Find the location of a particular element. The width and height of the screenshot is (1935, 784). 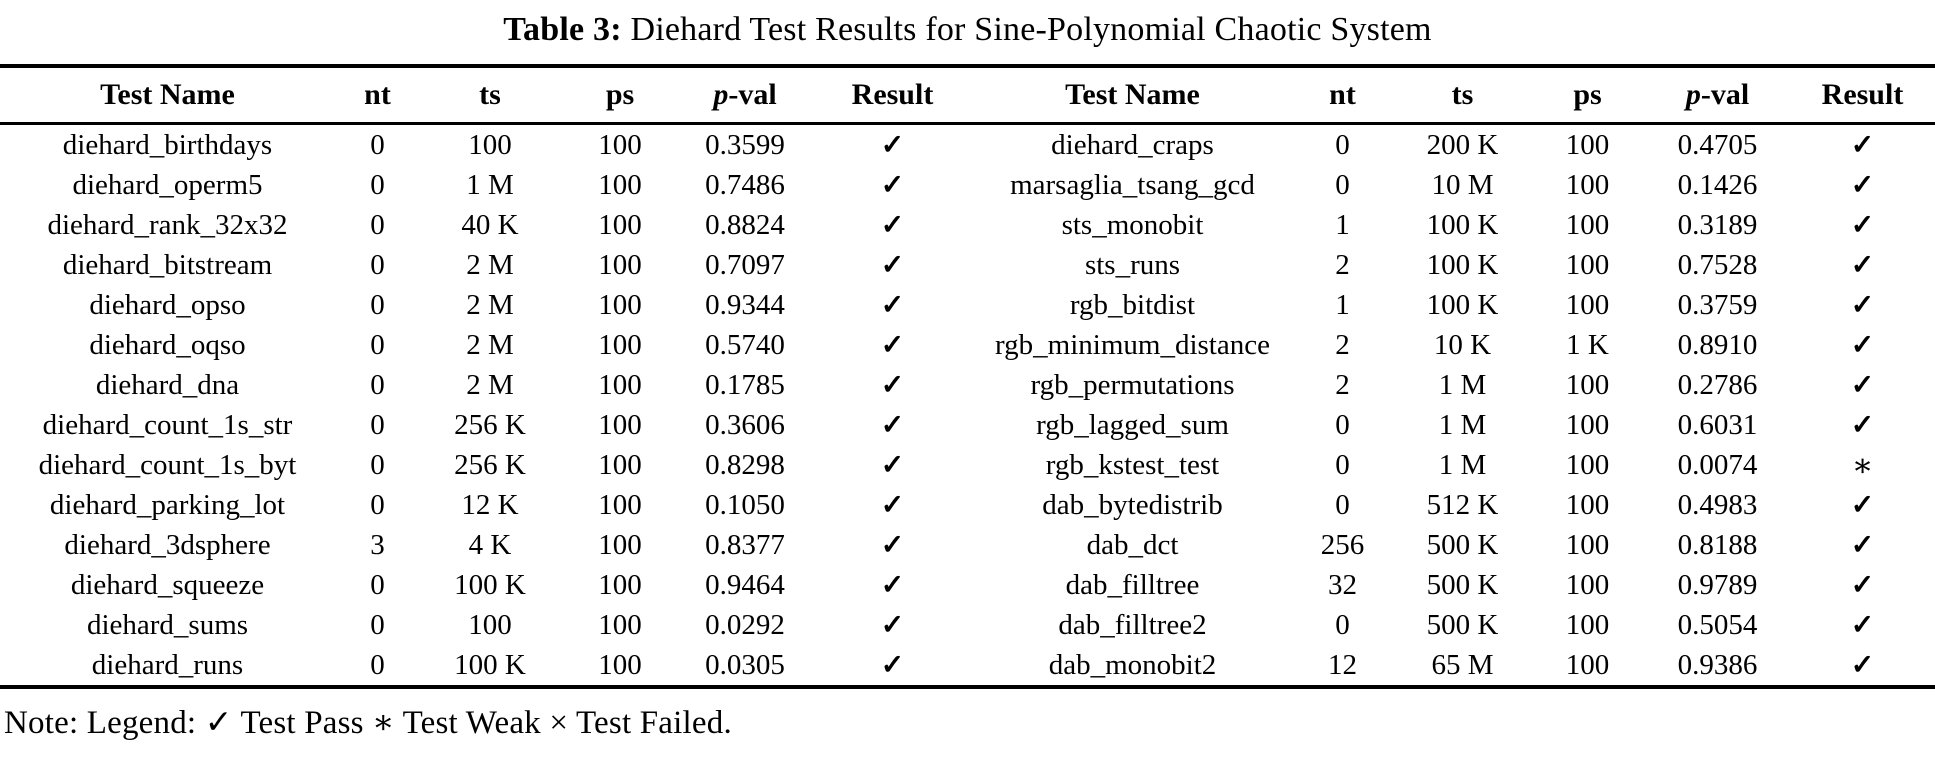

table-title-label: Table 3: is located at coordinates (562, 29).